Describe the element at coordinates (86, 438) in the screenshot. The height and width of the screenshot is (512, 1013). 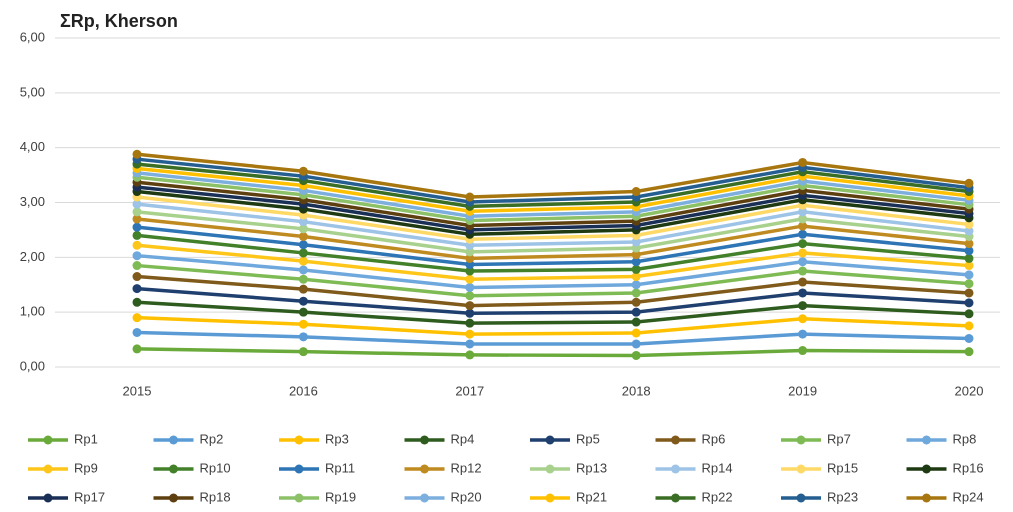
I see `legend-label: Rp1` at that location.